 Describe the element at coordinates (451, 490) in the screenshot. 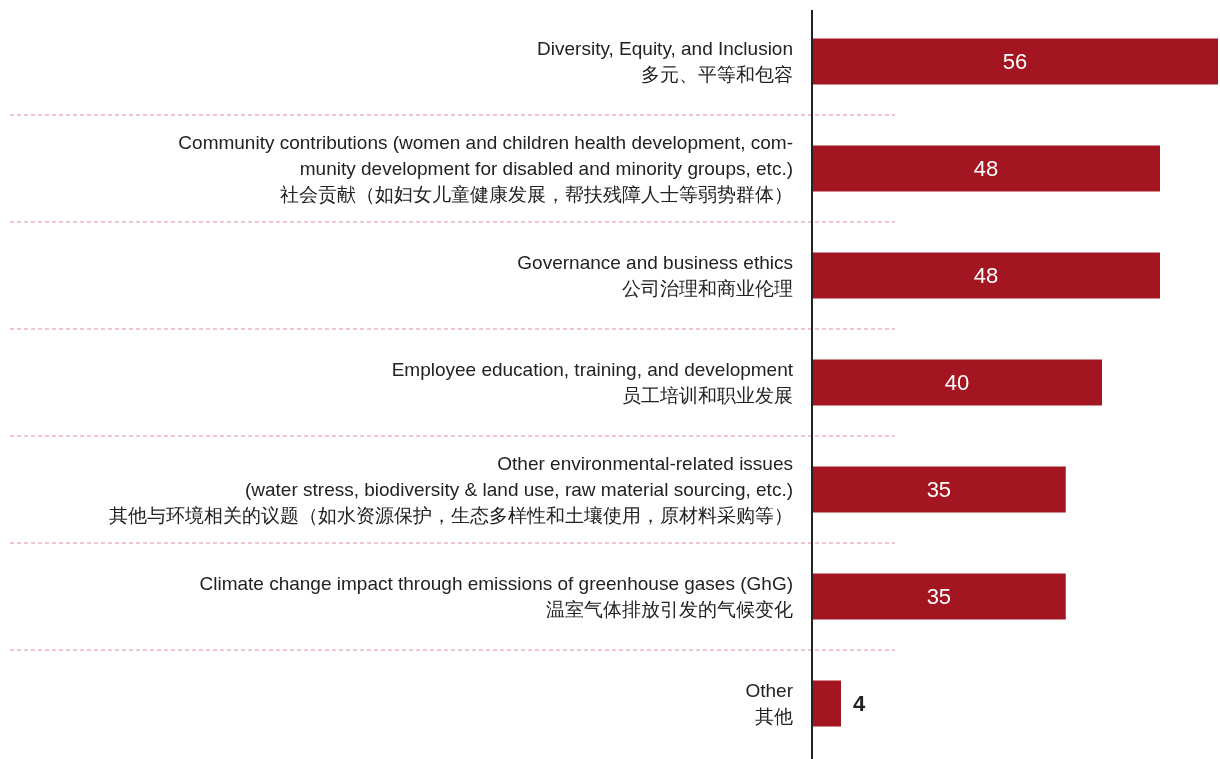

I see `y-tick-label: Other environmental-related issues (water stress, biodiversity & land use, raw material sourcing, etc.) 其他与环境相关的议题（如水资源保护，生态多样性和土壤使用，原材料采购等）` at that location.